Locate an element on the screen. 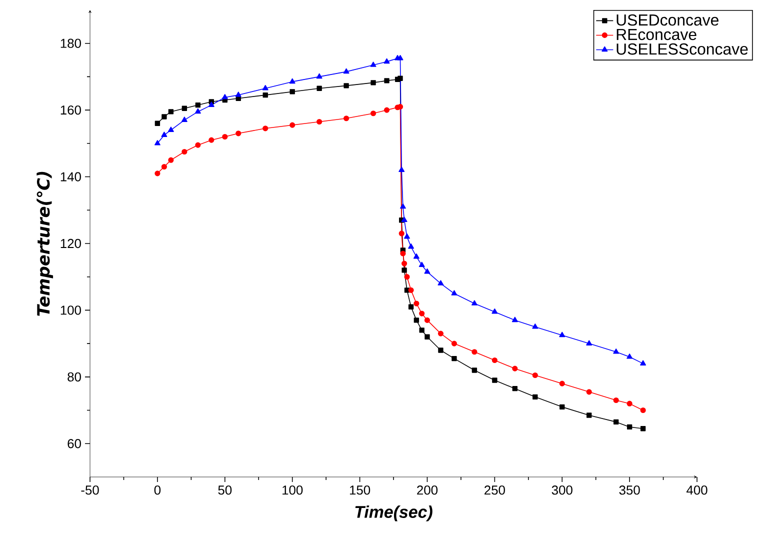  y-tick-label: 160 is located at coordinates (70, 110).